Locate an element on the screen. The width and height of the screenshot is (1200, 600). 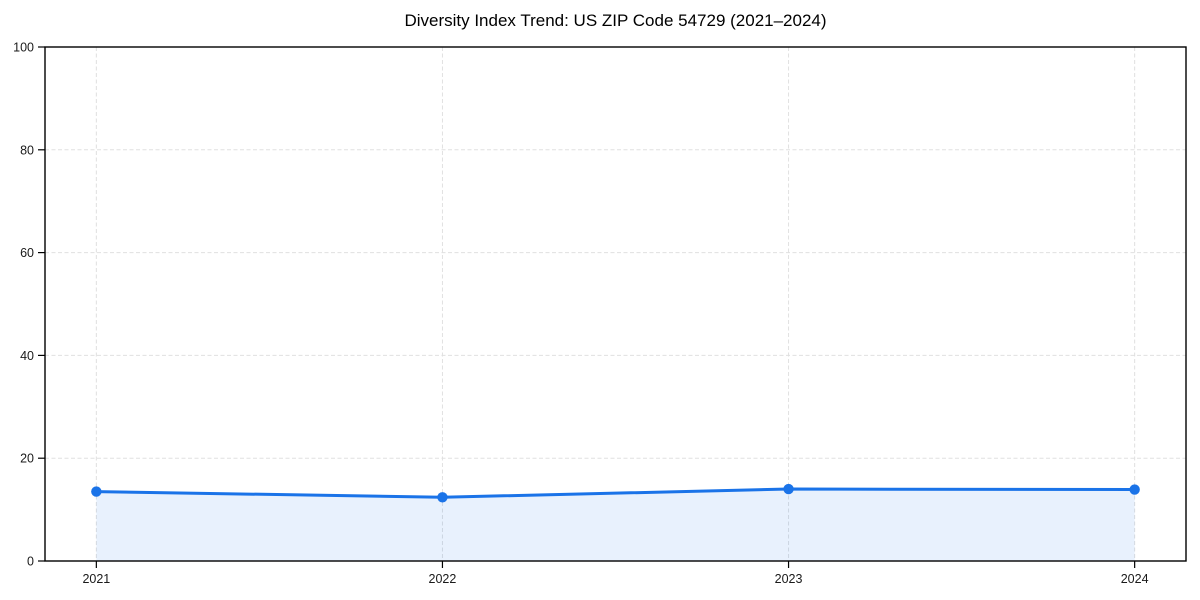
y-tick-label: 40 is located at coordinates (27, 356).